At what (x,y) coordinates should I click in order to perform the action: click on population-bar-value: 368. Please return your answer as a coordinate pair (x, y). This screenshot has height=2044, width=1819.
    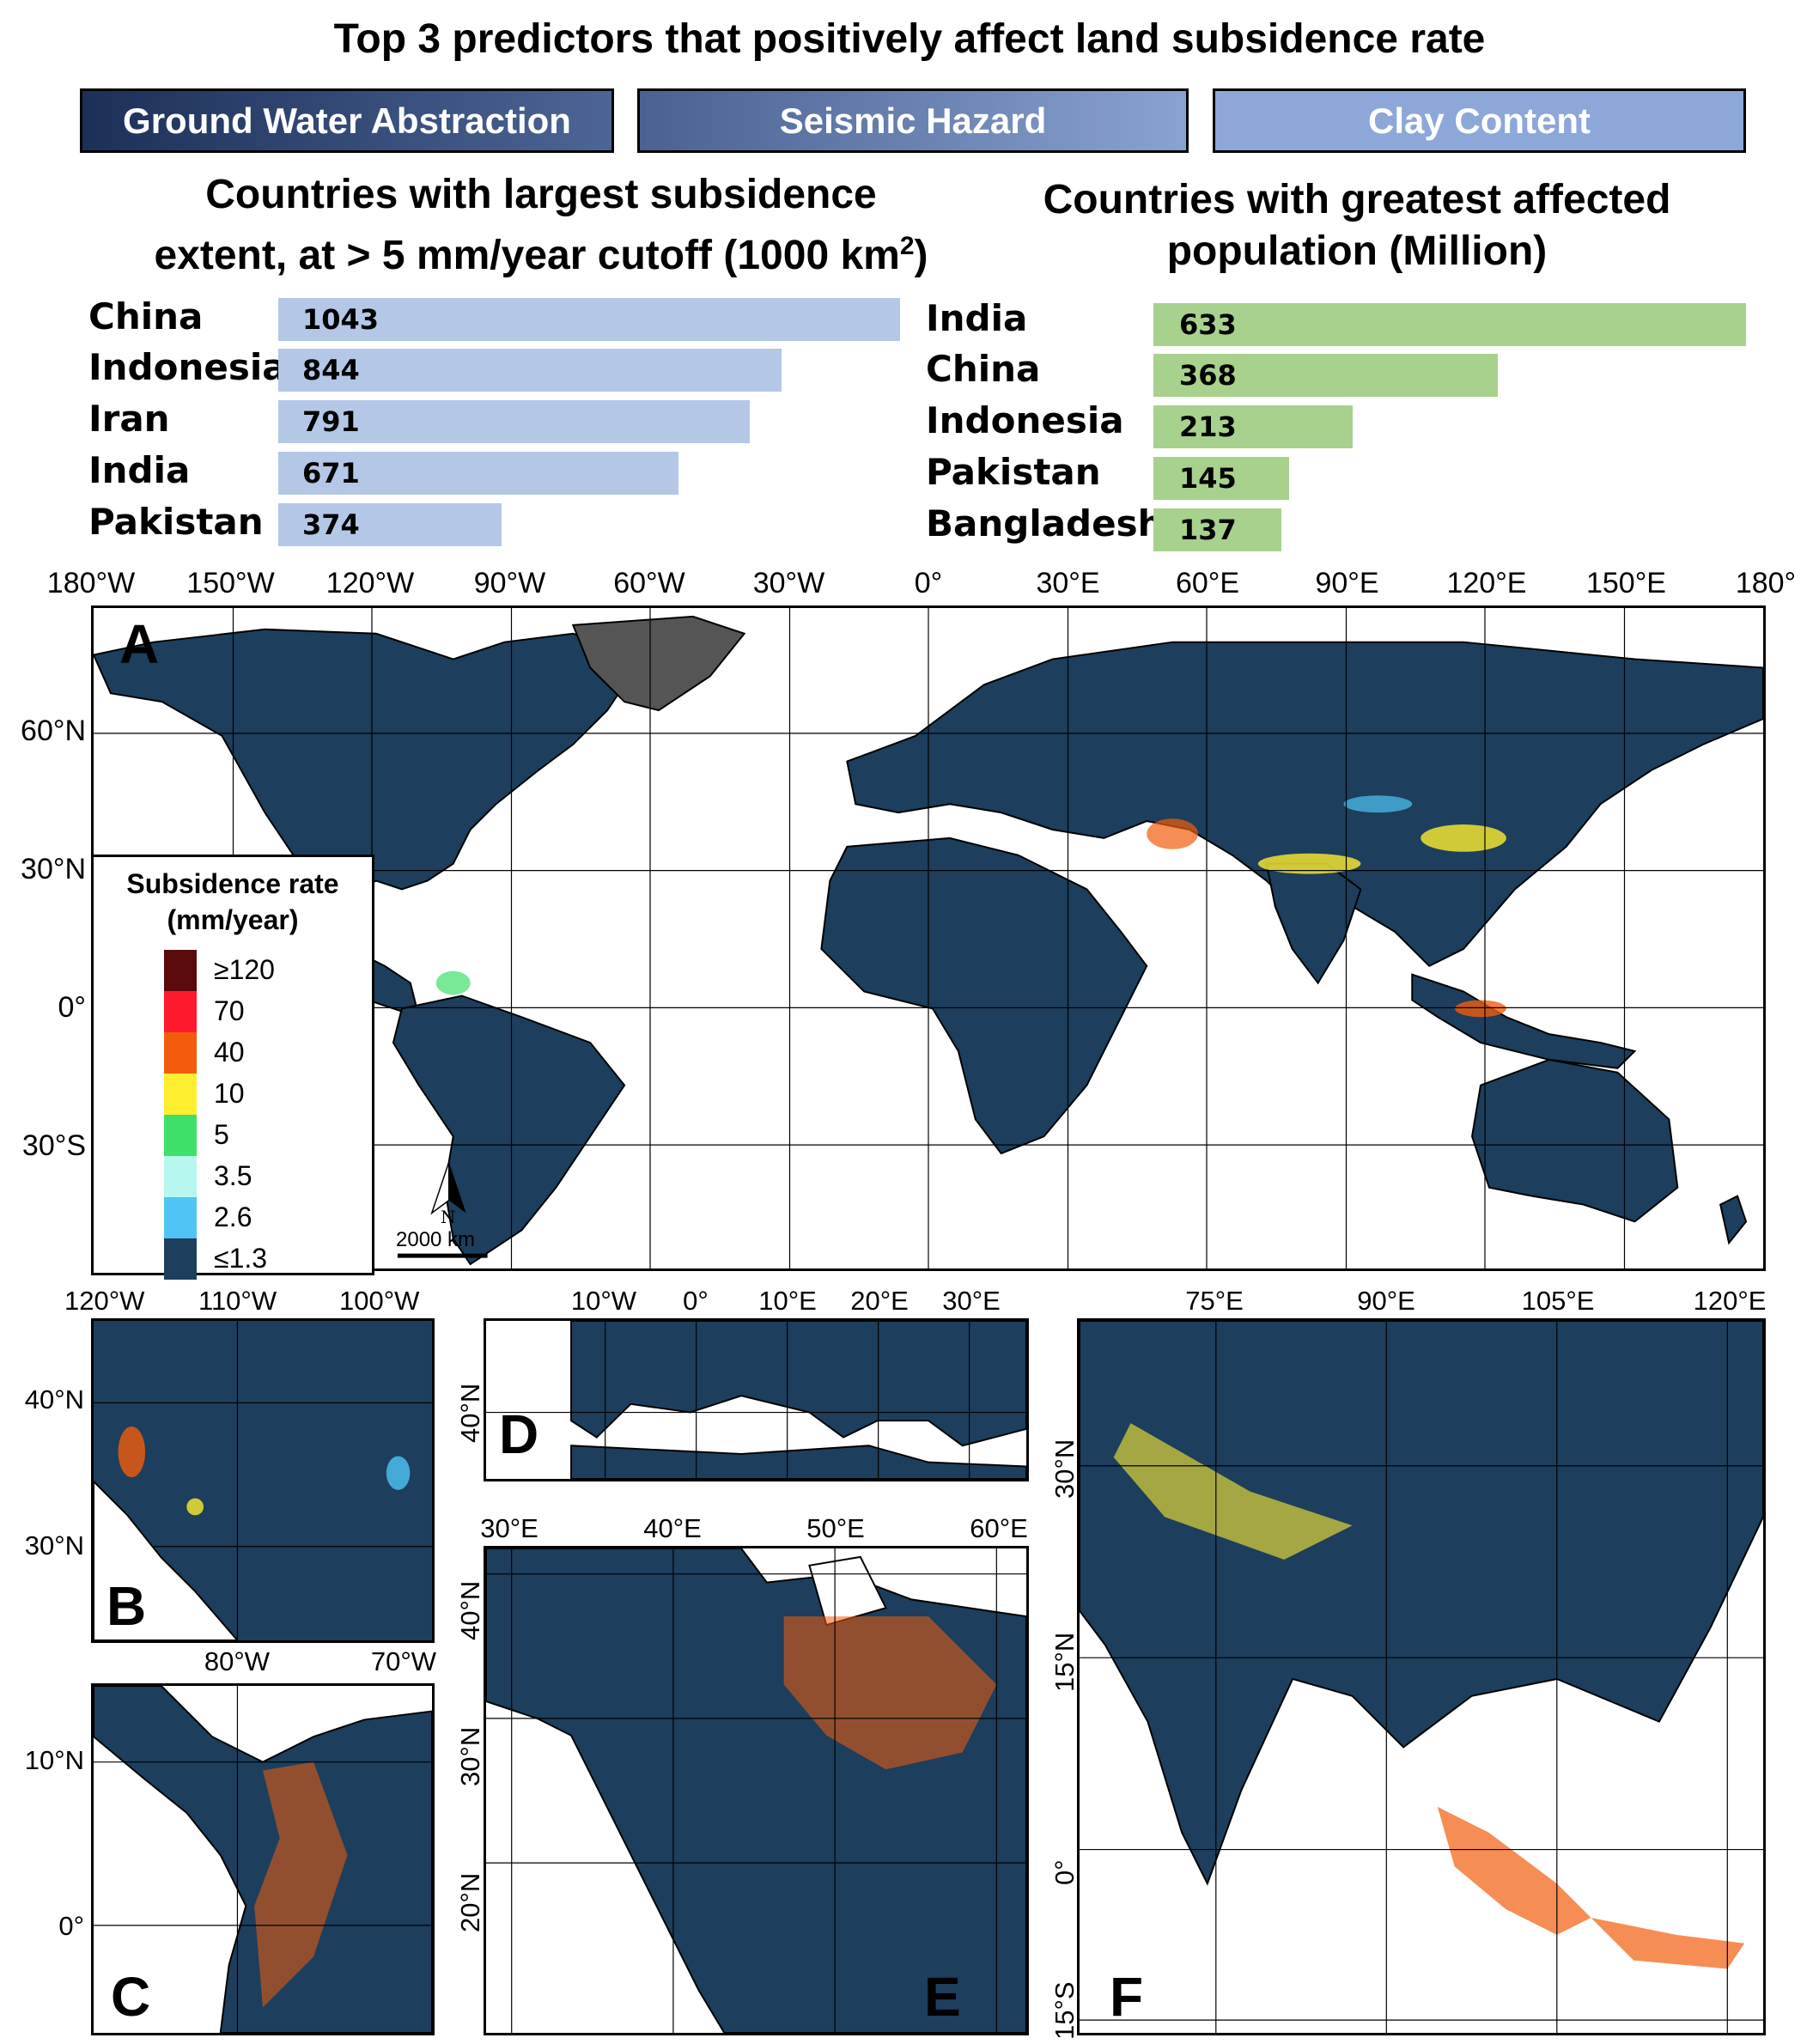
    Looking at the image, I should click on (1208, 375).